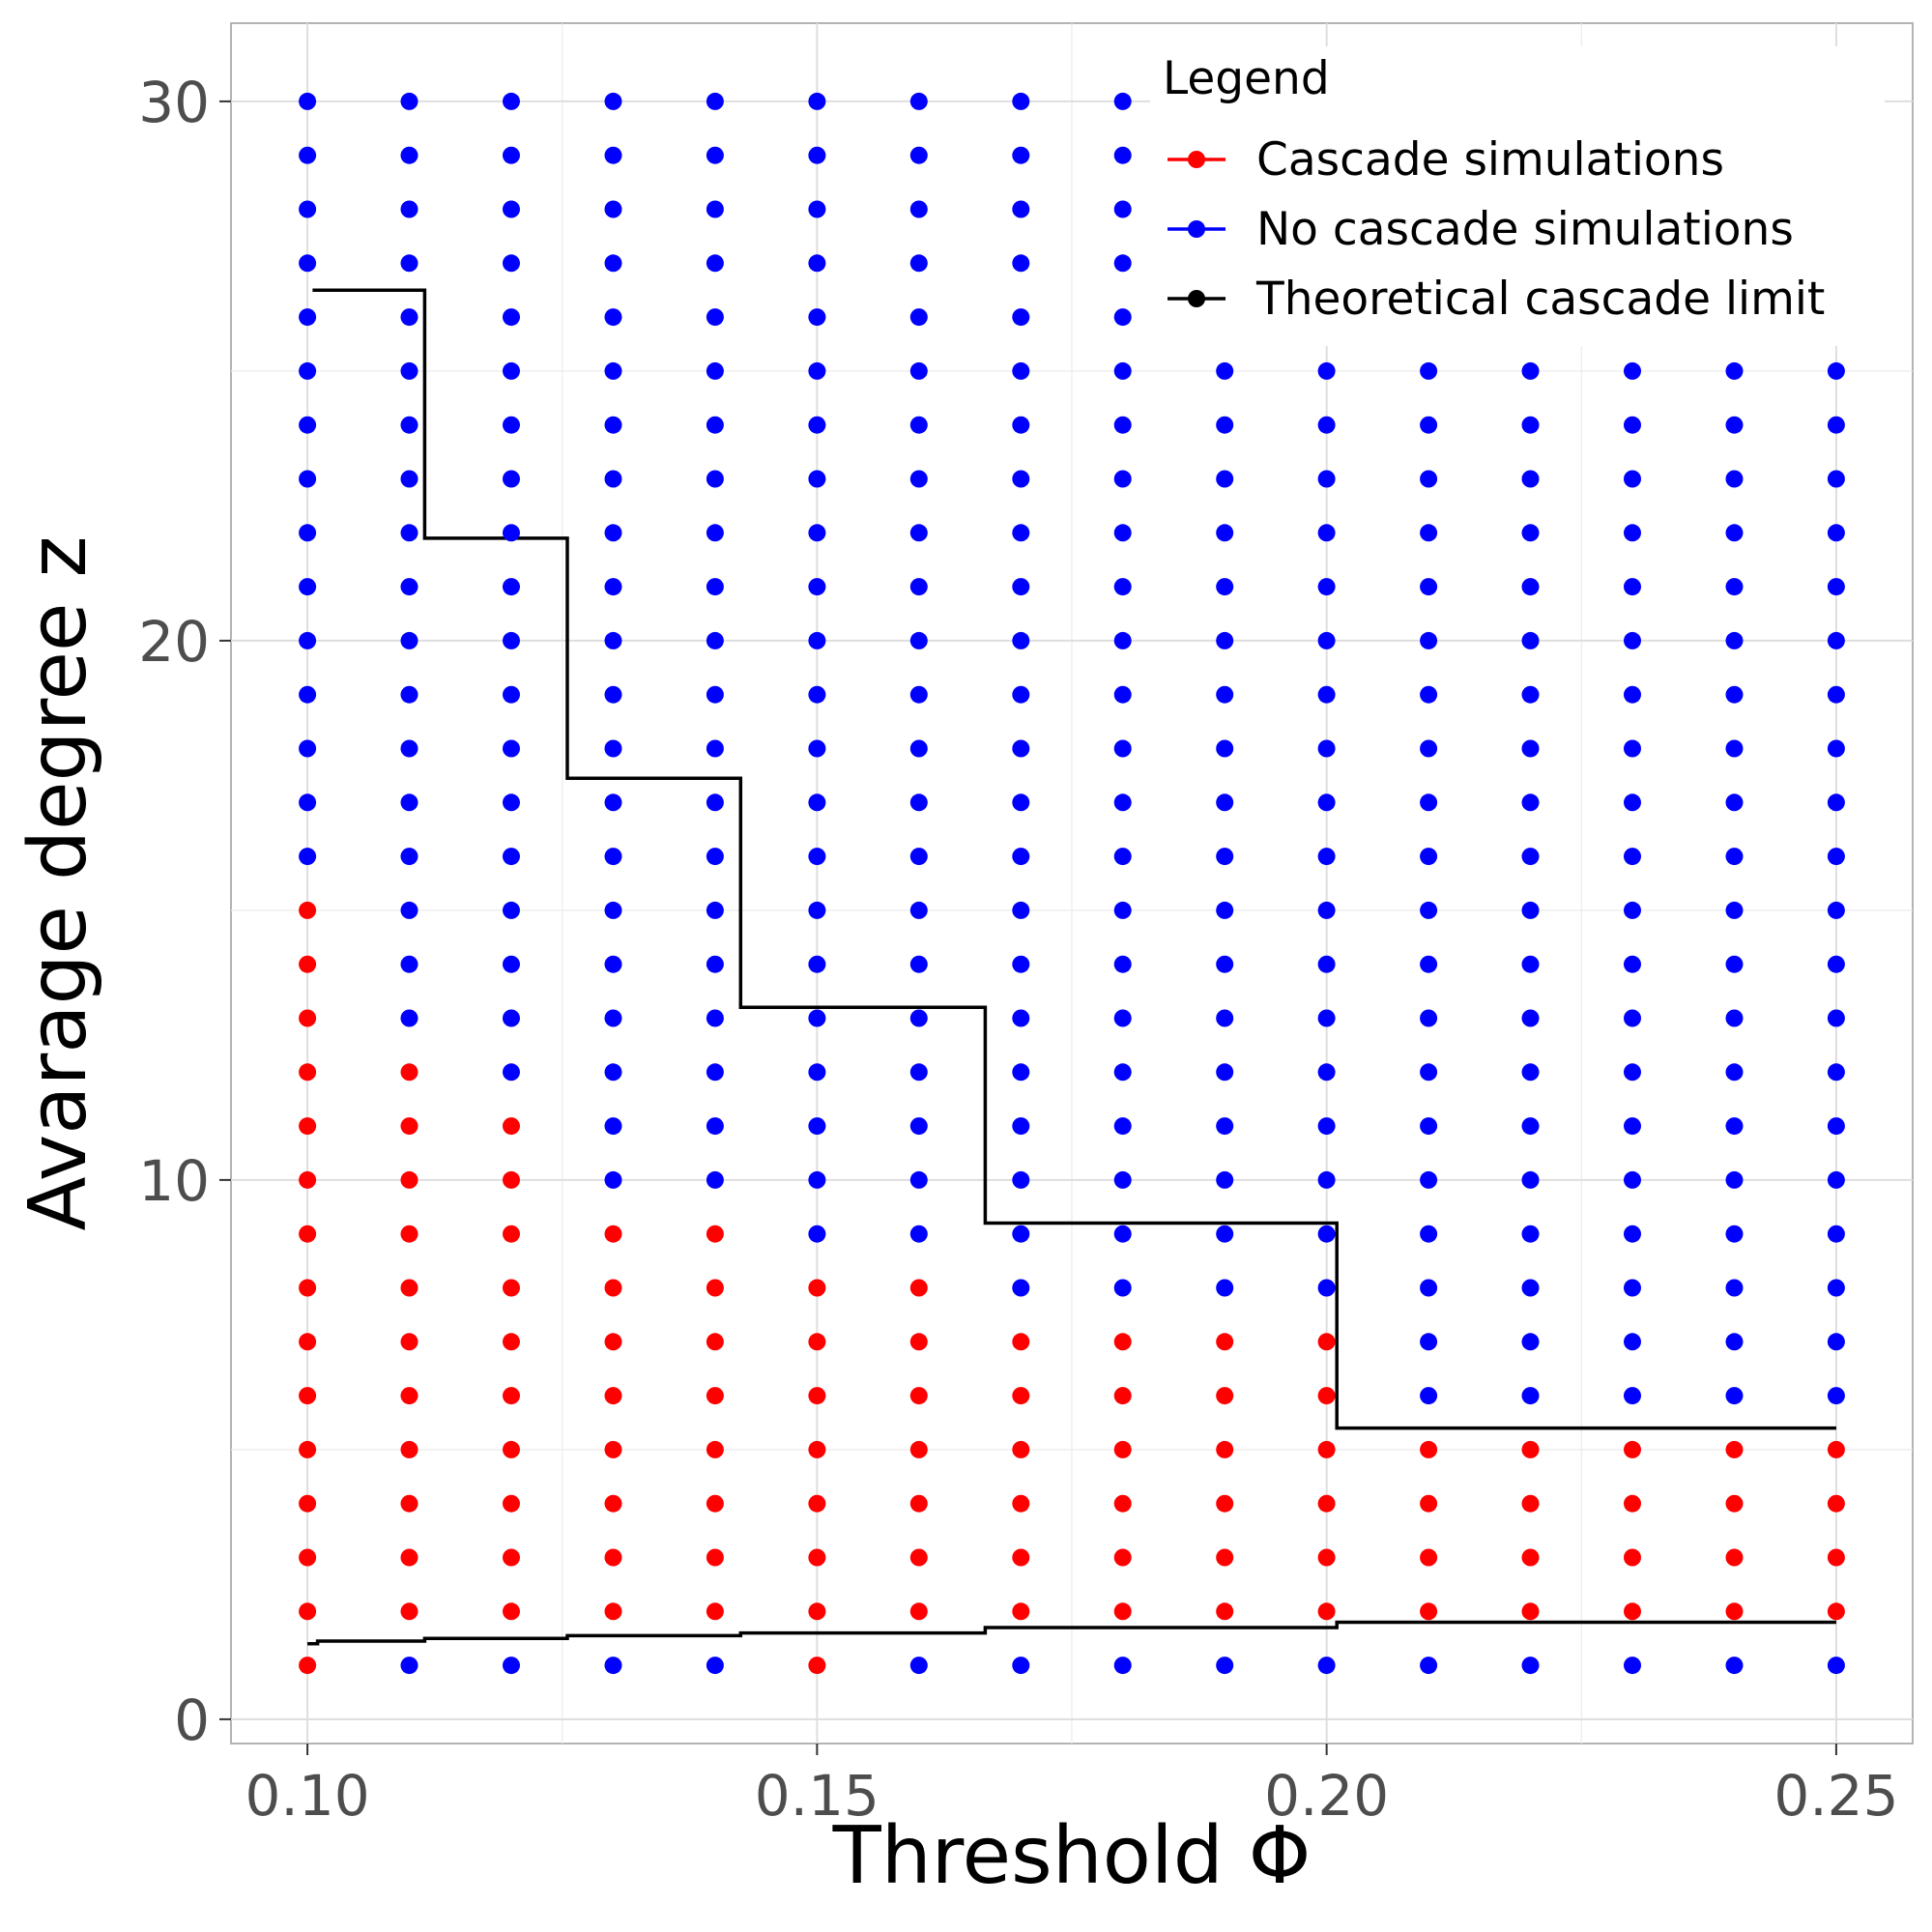 The height and width of the screenshot is (1932, 1932). What do you see at coordinates (1072, 1856) in the screenshot?
I see `x-axis-title: Threshold Φ` at bounding box center [1072, 1856].